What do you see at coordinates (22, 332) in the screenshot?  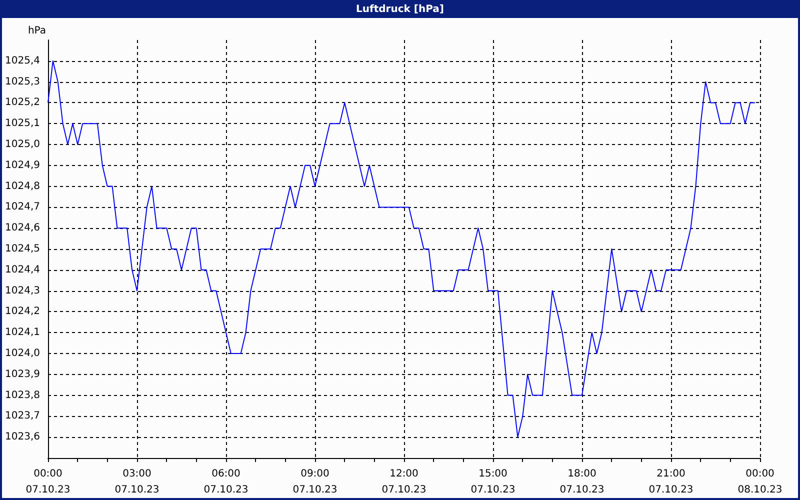 I see `y-tick-label: 1024,1` at bounding box center [22, 332].